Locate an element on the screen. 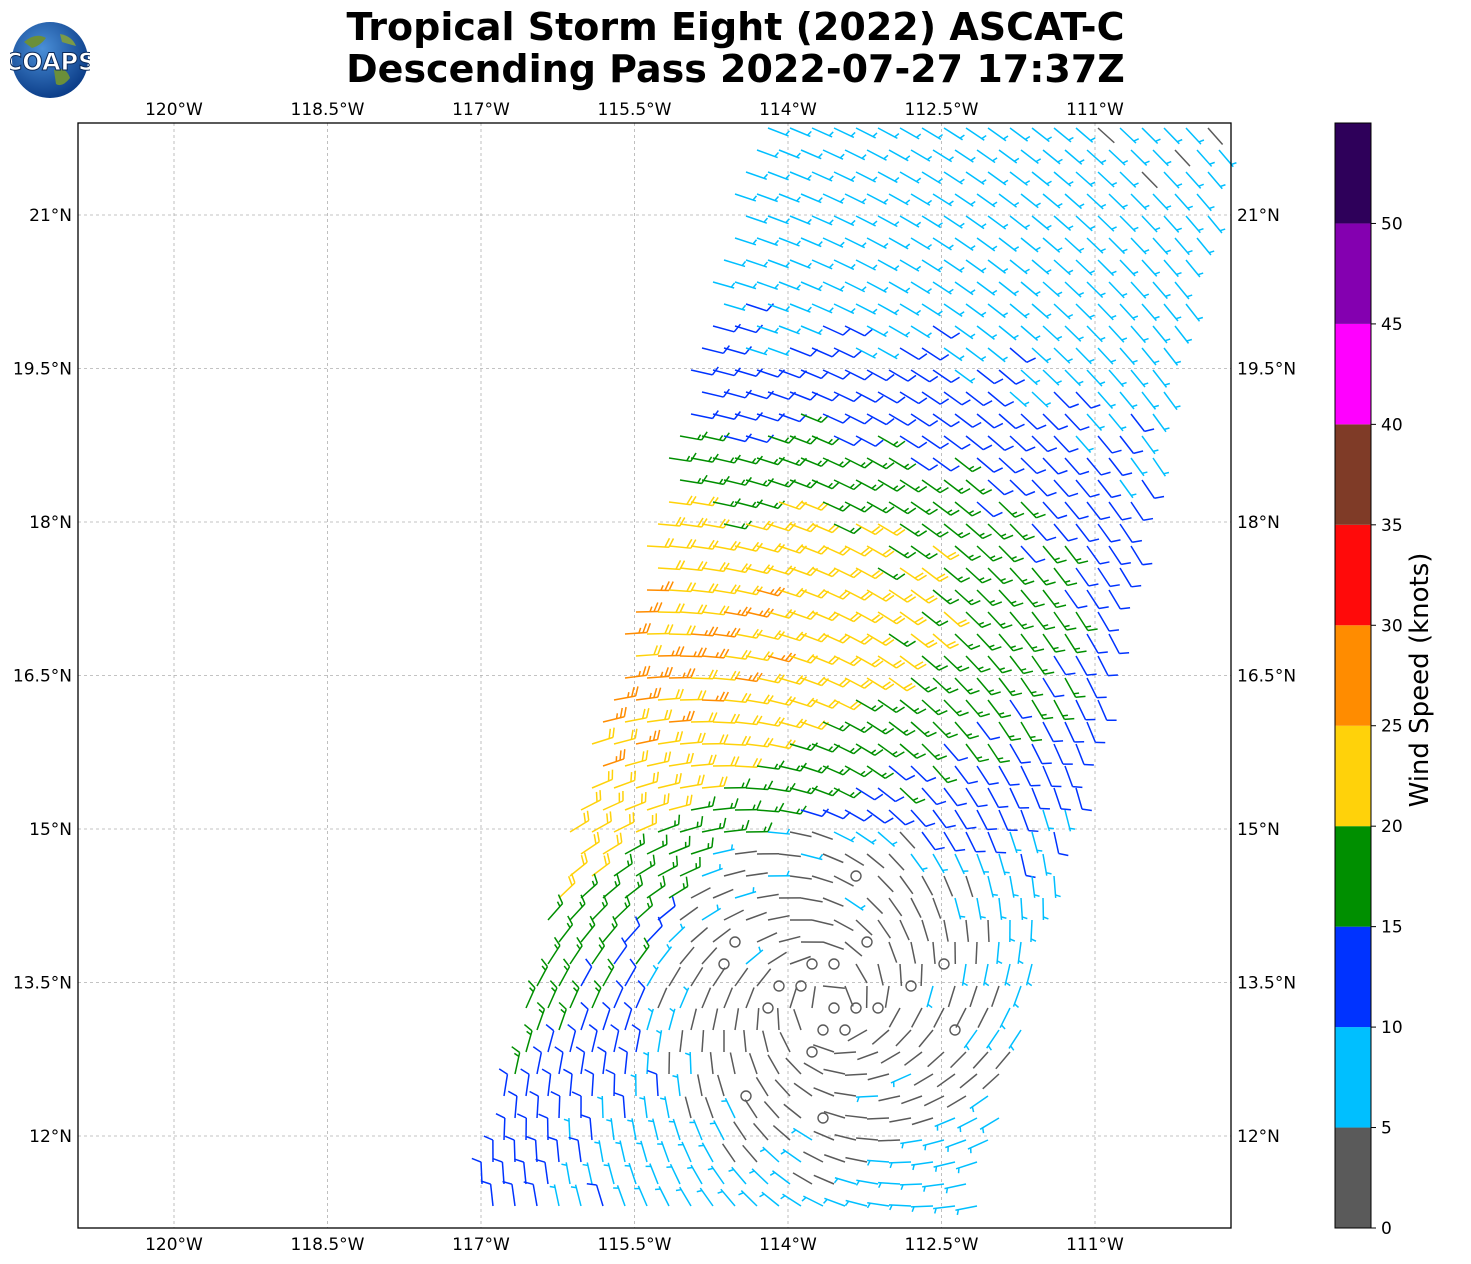  lat-label-left: 16.5°N is located at coordinates (42, 677).